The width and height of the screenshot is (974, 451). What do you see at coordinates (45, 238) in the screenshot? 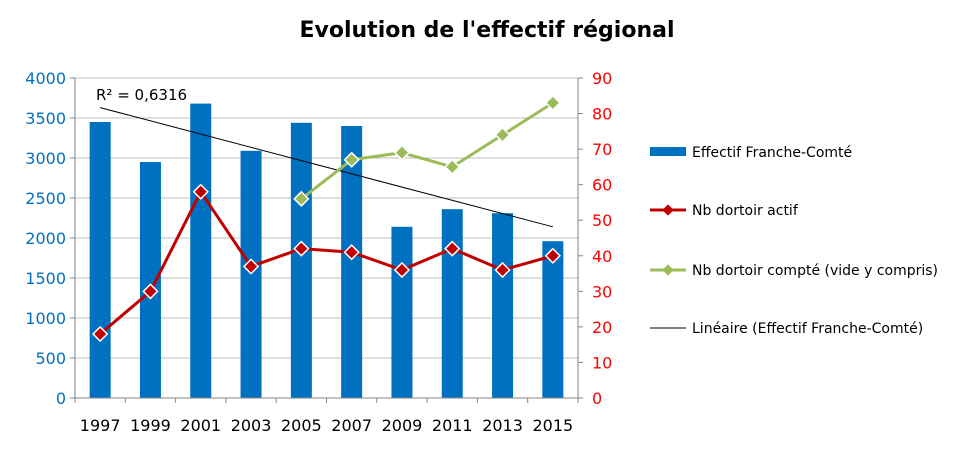
I see `left-axis-tick-label: 2000` at bounding box center [45, 238].